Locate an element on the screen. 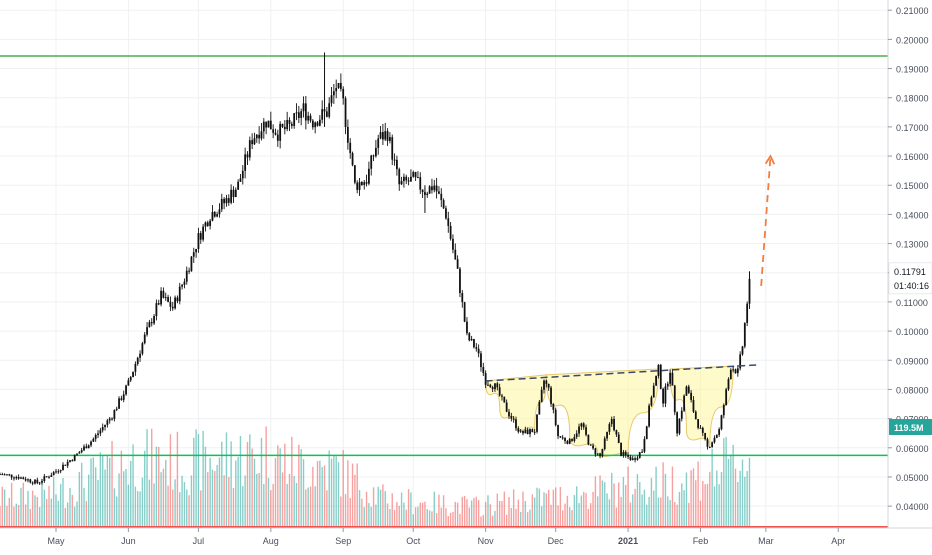 Image resolution: width=932 pixels, height=555 pixels. neckline-dashed is located at coordinates (621, 373).